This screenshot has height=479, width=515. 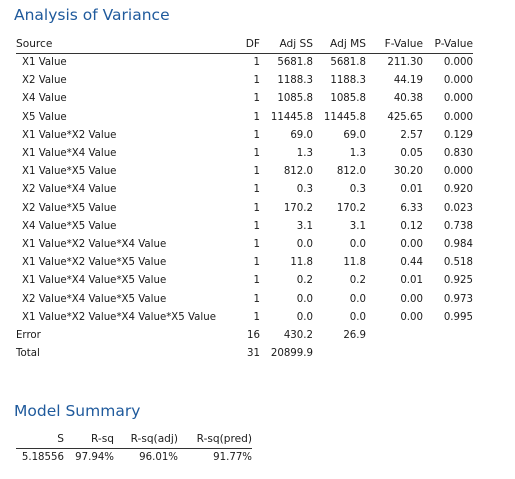 I want to click on header-r-sq-pred: R-sq(pred), so click(x=215, y=440).